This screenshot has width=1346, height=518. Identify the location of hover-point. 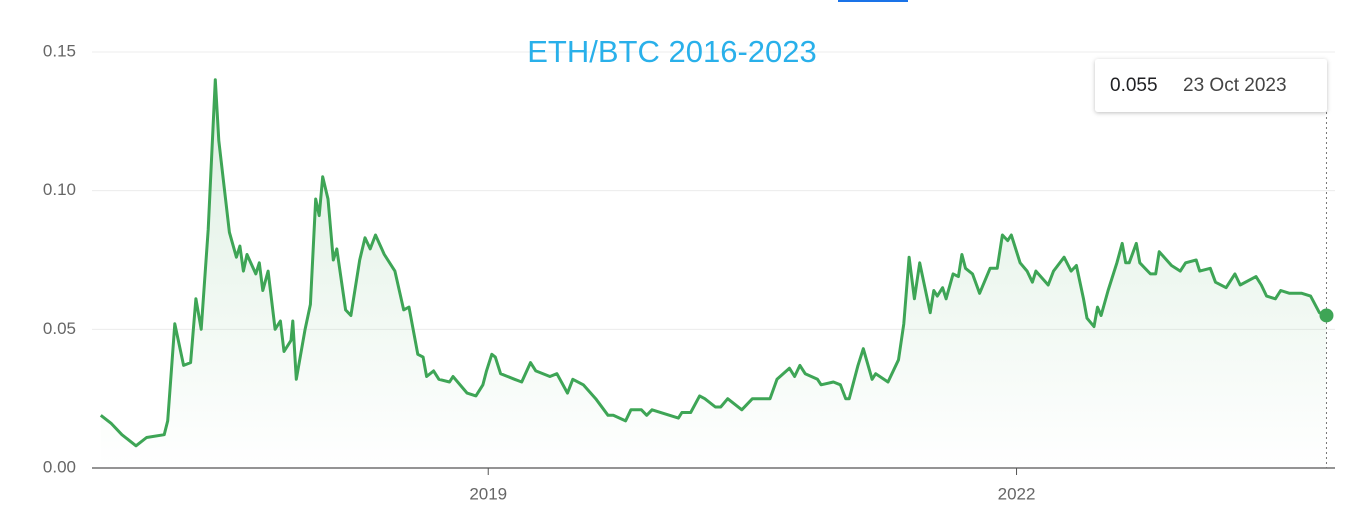
(1326, 315).